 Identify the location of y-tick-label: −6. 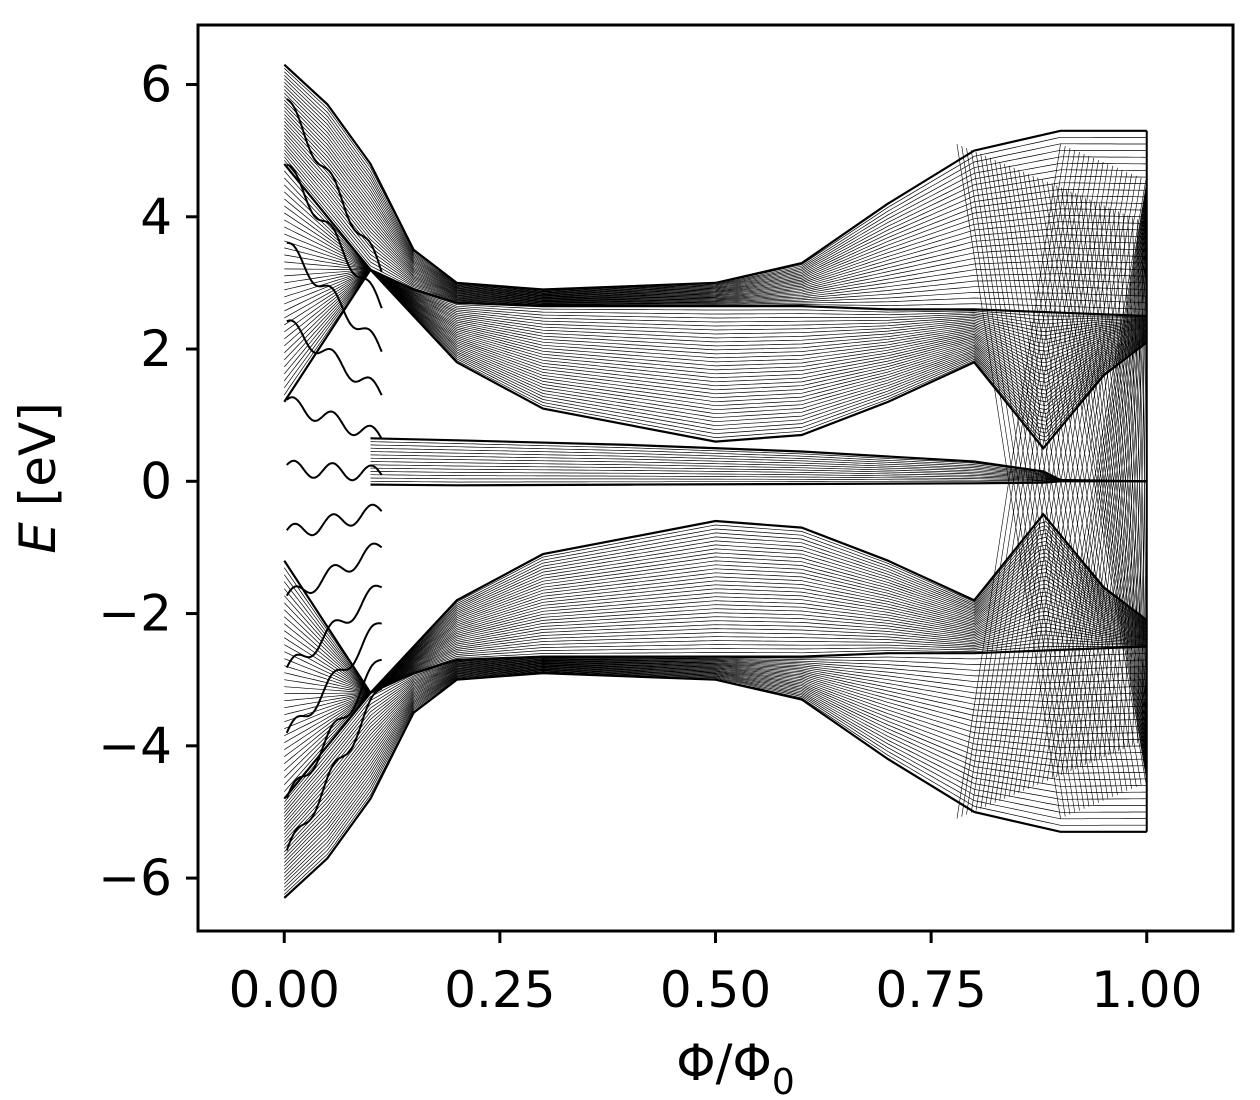
(135, 878).